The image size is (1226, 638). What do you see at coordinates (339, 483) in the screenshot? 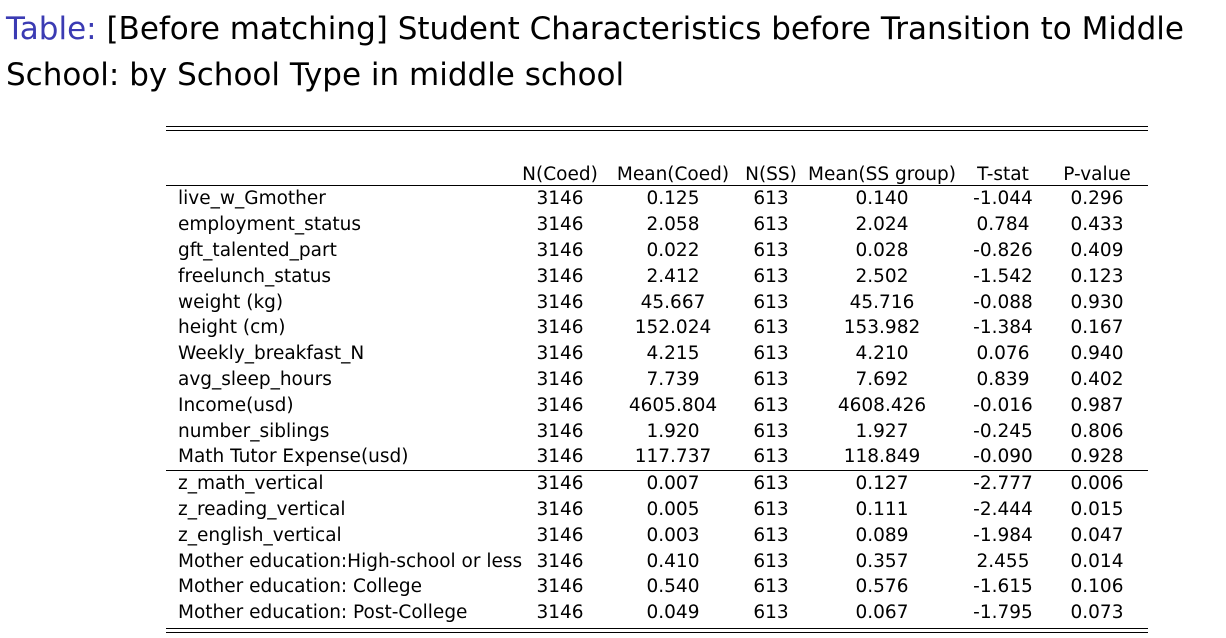
I see `row-label: z_math_vertical` at bounding box center [339, 483].